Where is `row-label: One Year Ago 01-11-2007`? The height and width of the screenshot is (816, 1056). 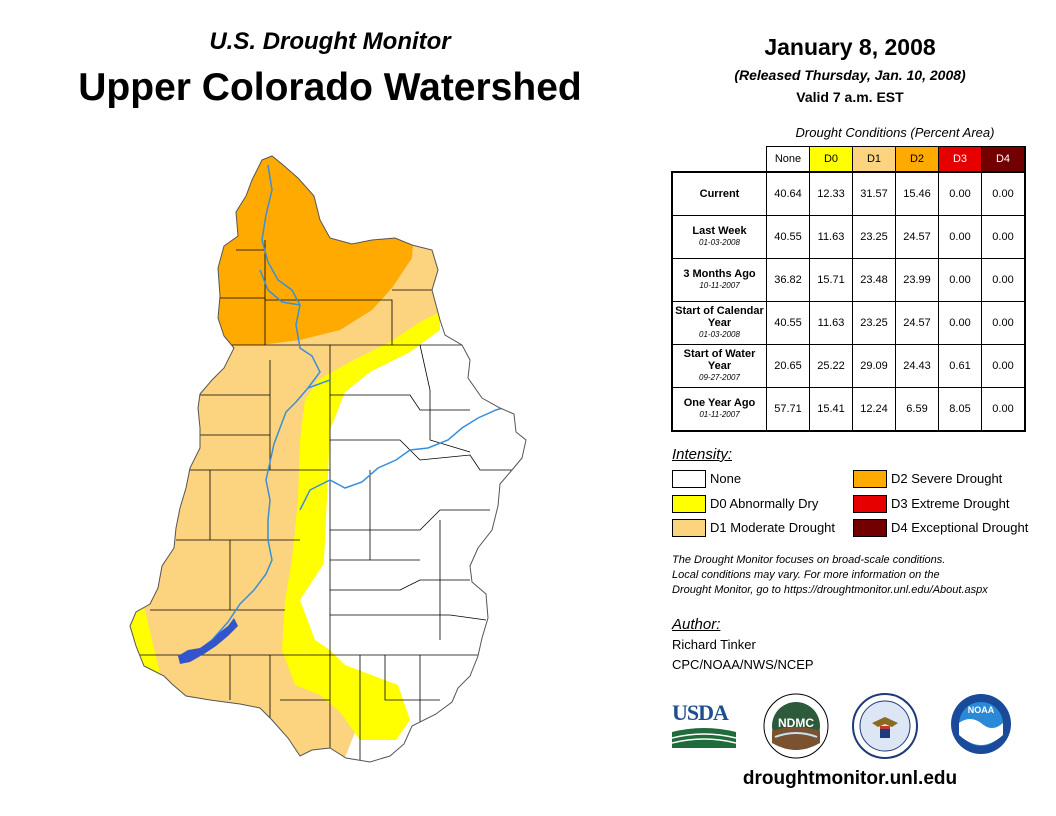 row-label: One Year Ago 01-11-2007 is located at coordinates (719, 409).